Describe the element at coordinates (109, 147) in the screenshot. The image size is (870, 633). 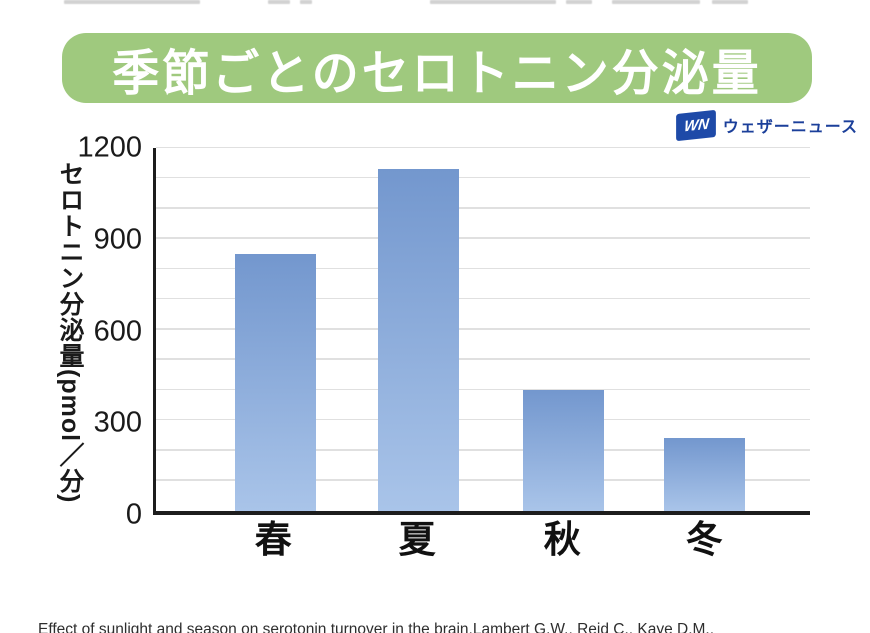
I see `y-tick-1200: 1200` at that location.